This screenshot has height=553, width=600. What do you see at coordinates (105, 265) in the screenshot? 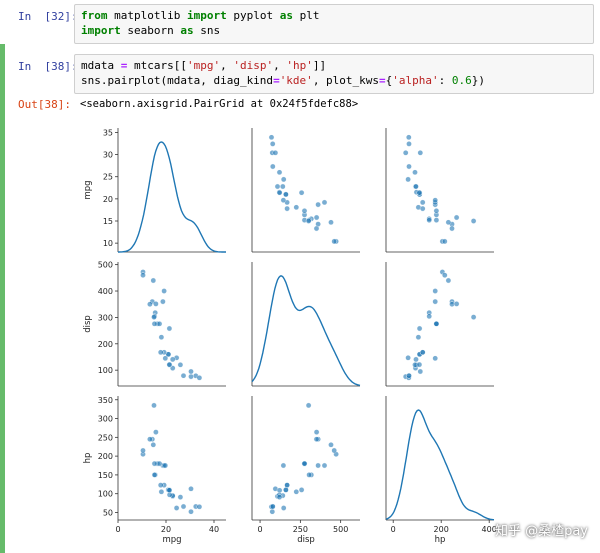
I see `y-tick-label: 500` at bounding box center [105, 265].